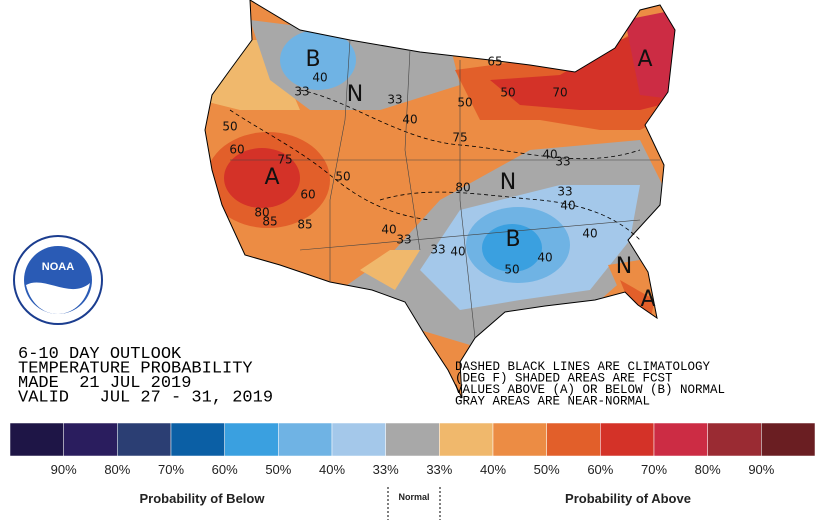 The image size is (822, 527). I want to click on contour-label: 70, so click(559, 93).